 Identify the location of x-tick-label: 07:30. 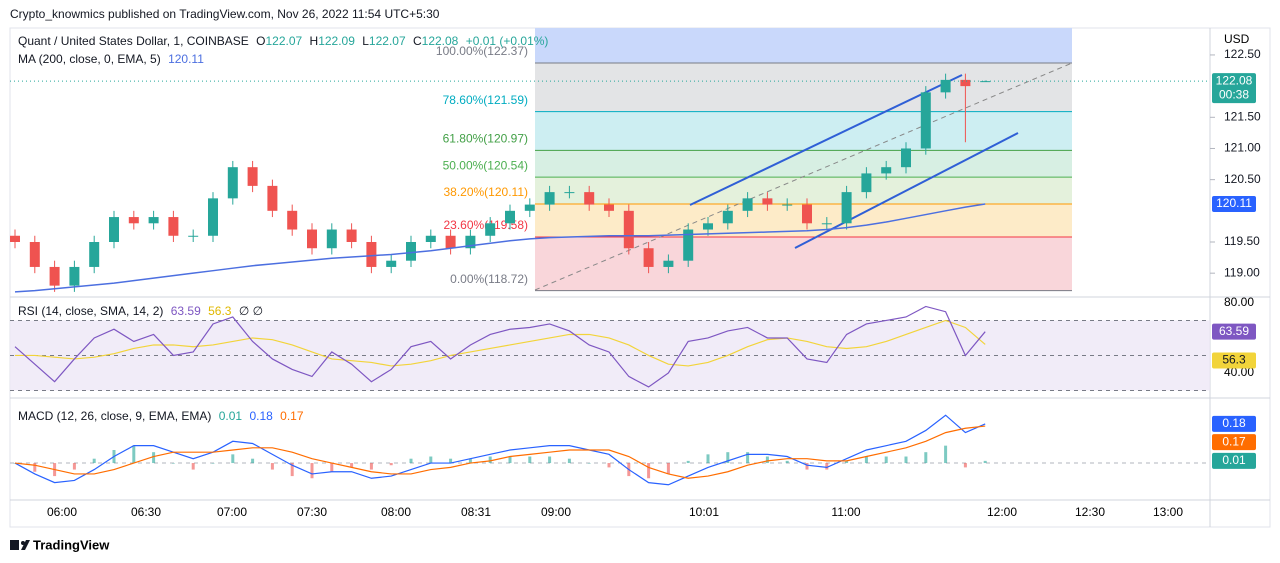
(312, 512).